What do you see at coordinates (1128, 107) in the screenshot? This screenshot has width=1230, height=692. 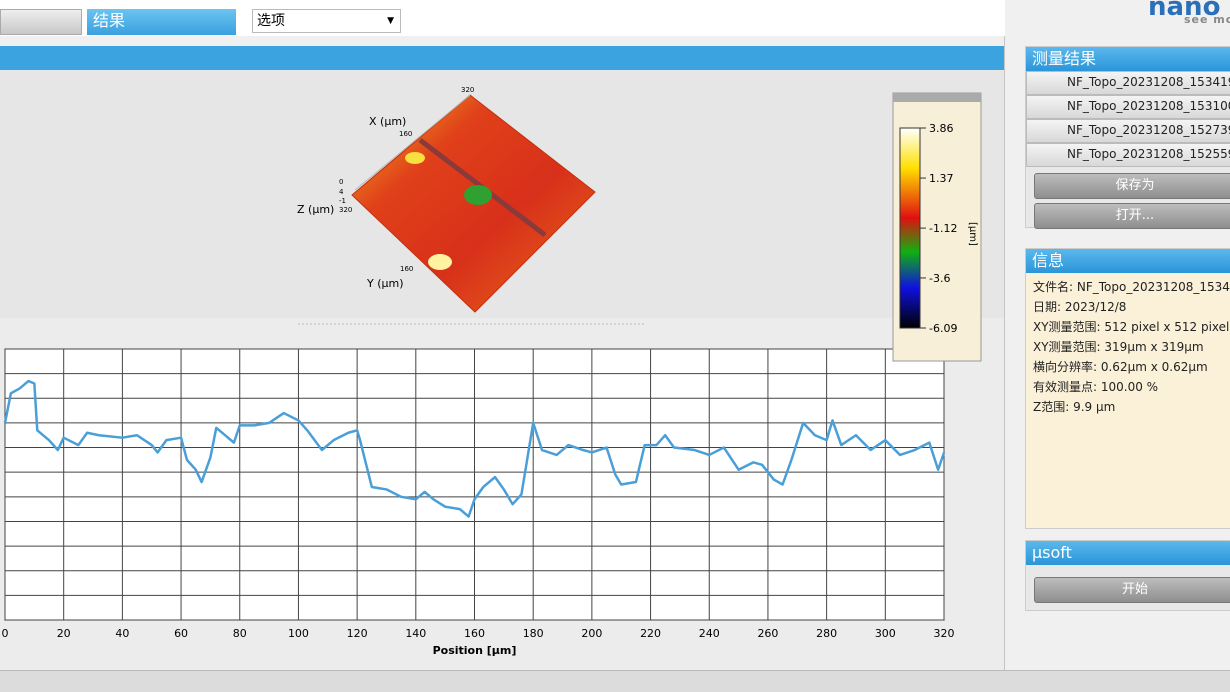 I see `file-item: NF_Topo_20231208_153100.` at bounding box center [1128, 107].